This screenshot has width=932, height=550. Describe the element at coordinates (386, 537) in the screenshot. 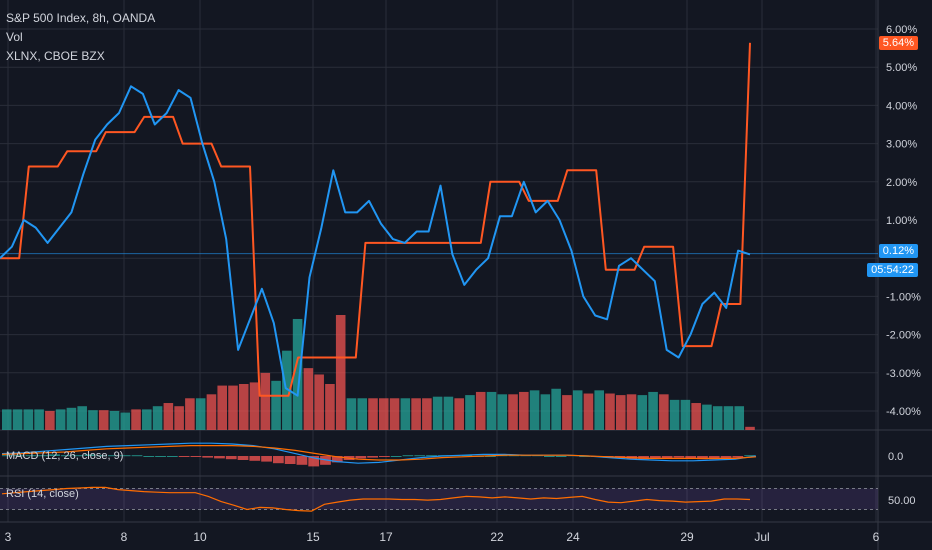

I see `x-tick-label: 17` at that location.